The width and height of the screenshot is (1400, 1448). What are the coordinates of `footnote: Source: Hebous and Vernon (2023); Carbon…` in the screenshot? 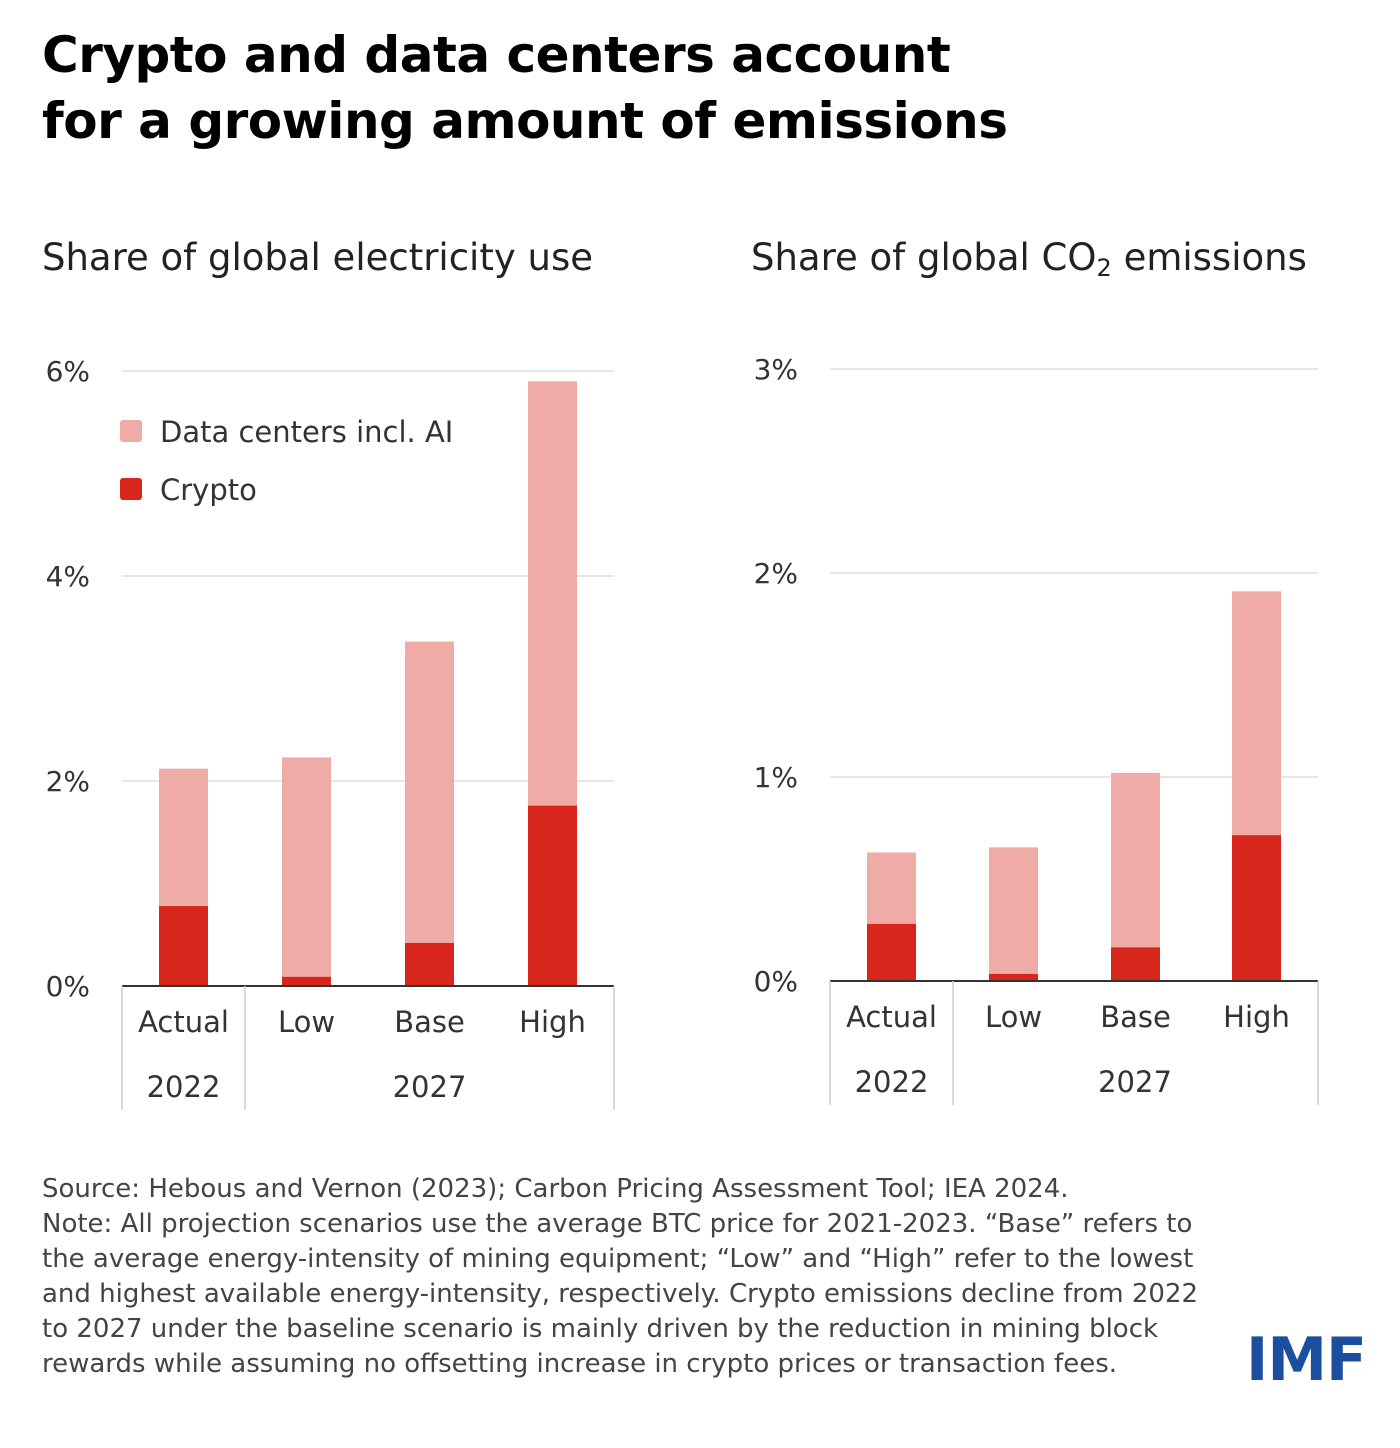 It's located at (637, 1277).